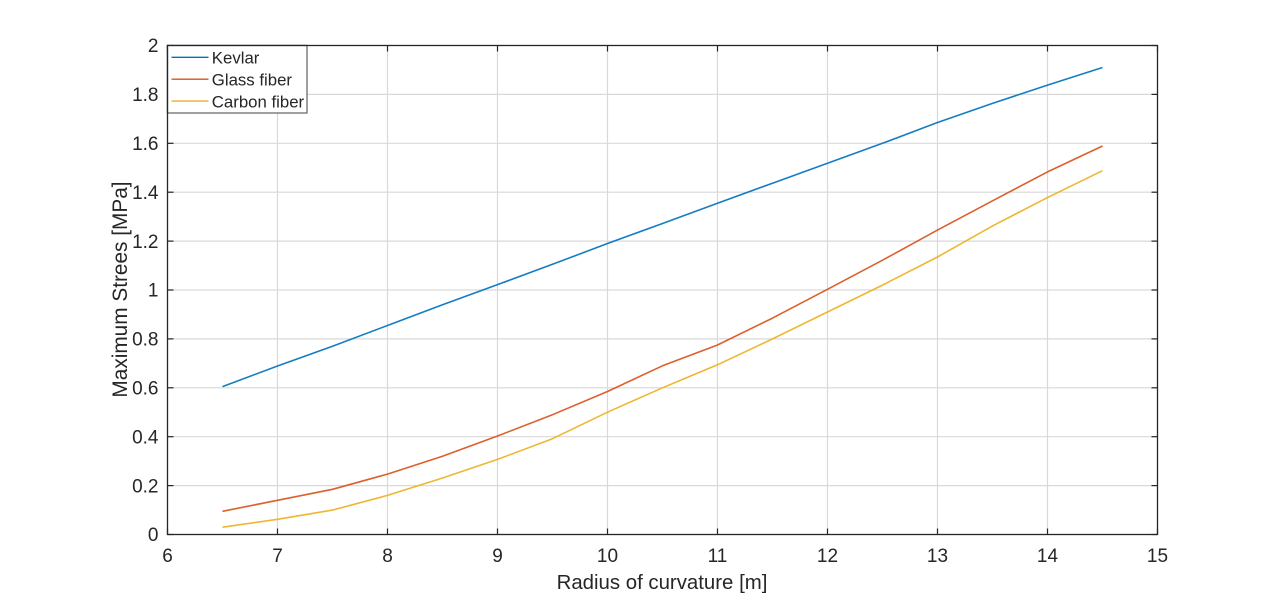 The image size is (1280, 602). I want to click on svg-text: 1.6, so click(145, 144).